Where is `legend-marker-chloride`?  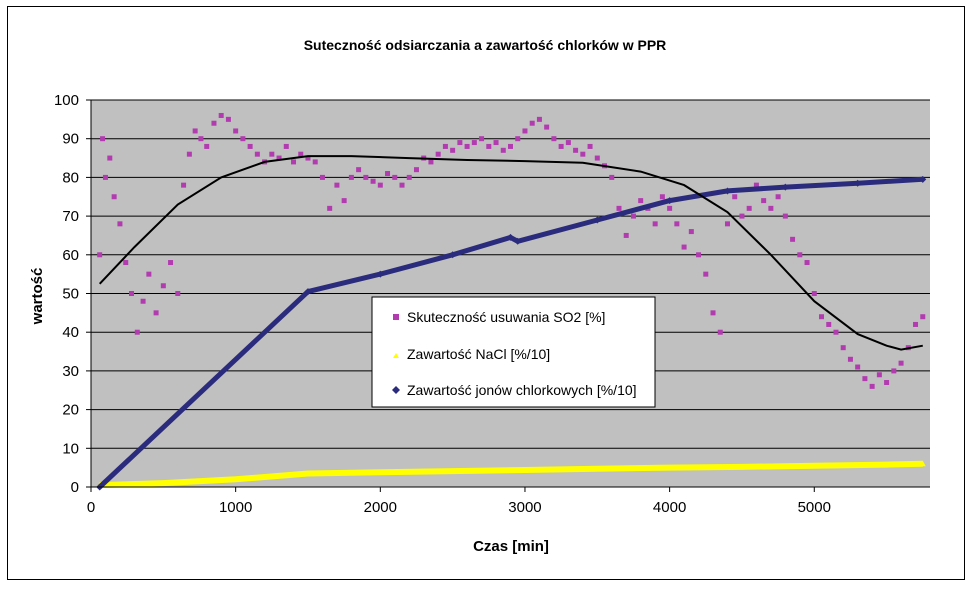 legend-marker-chloride is located at coordinates (396, 390).